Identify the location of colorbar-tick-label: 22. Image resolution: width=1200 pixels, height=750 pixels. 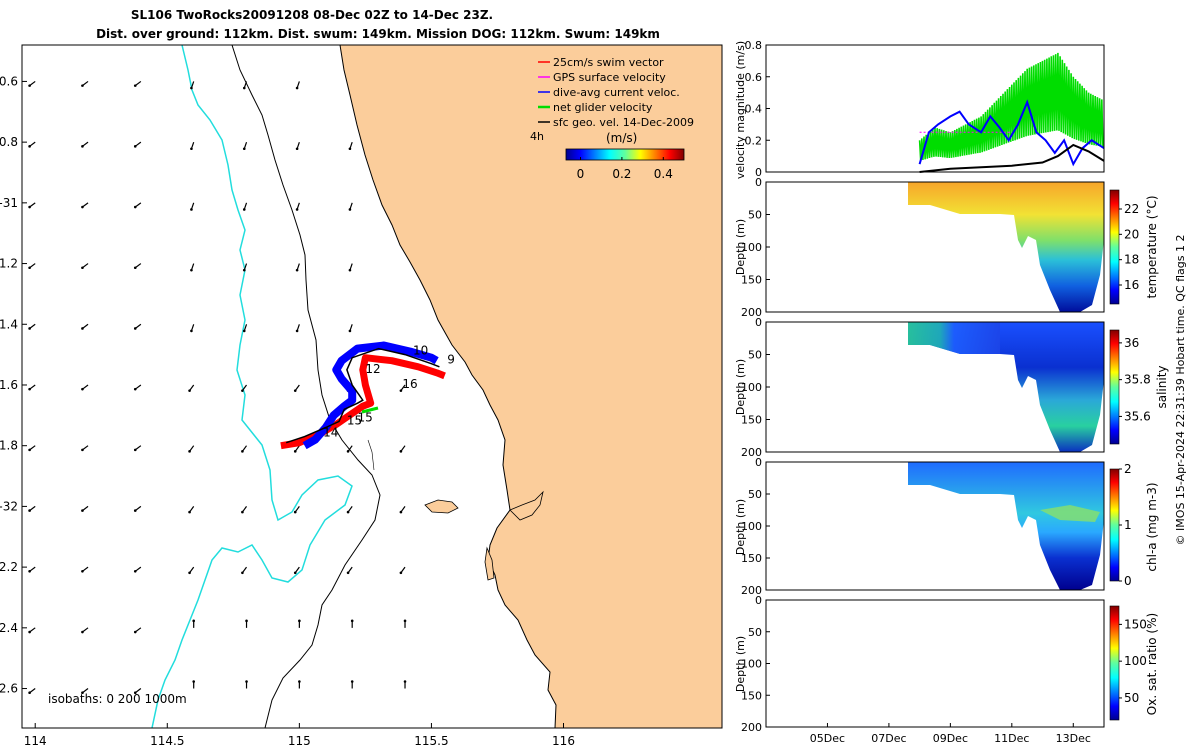
(1131, 209).